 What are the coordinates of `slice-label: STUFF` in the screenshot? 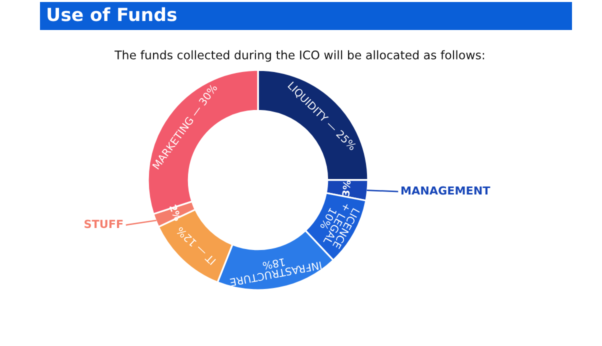 It's located at (103, 224).